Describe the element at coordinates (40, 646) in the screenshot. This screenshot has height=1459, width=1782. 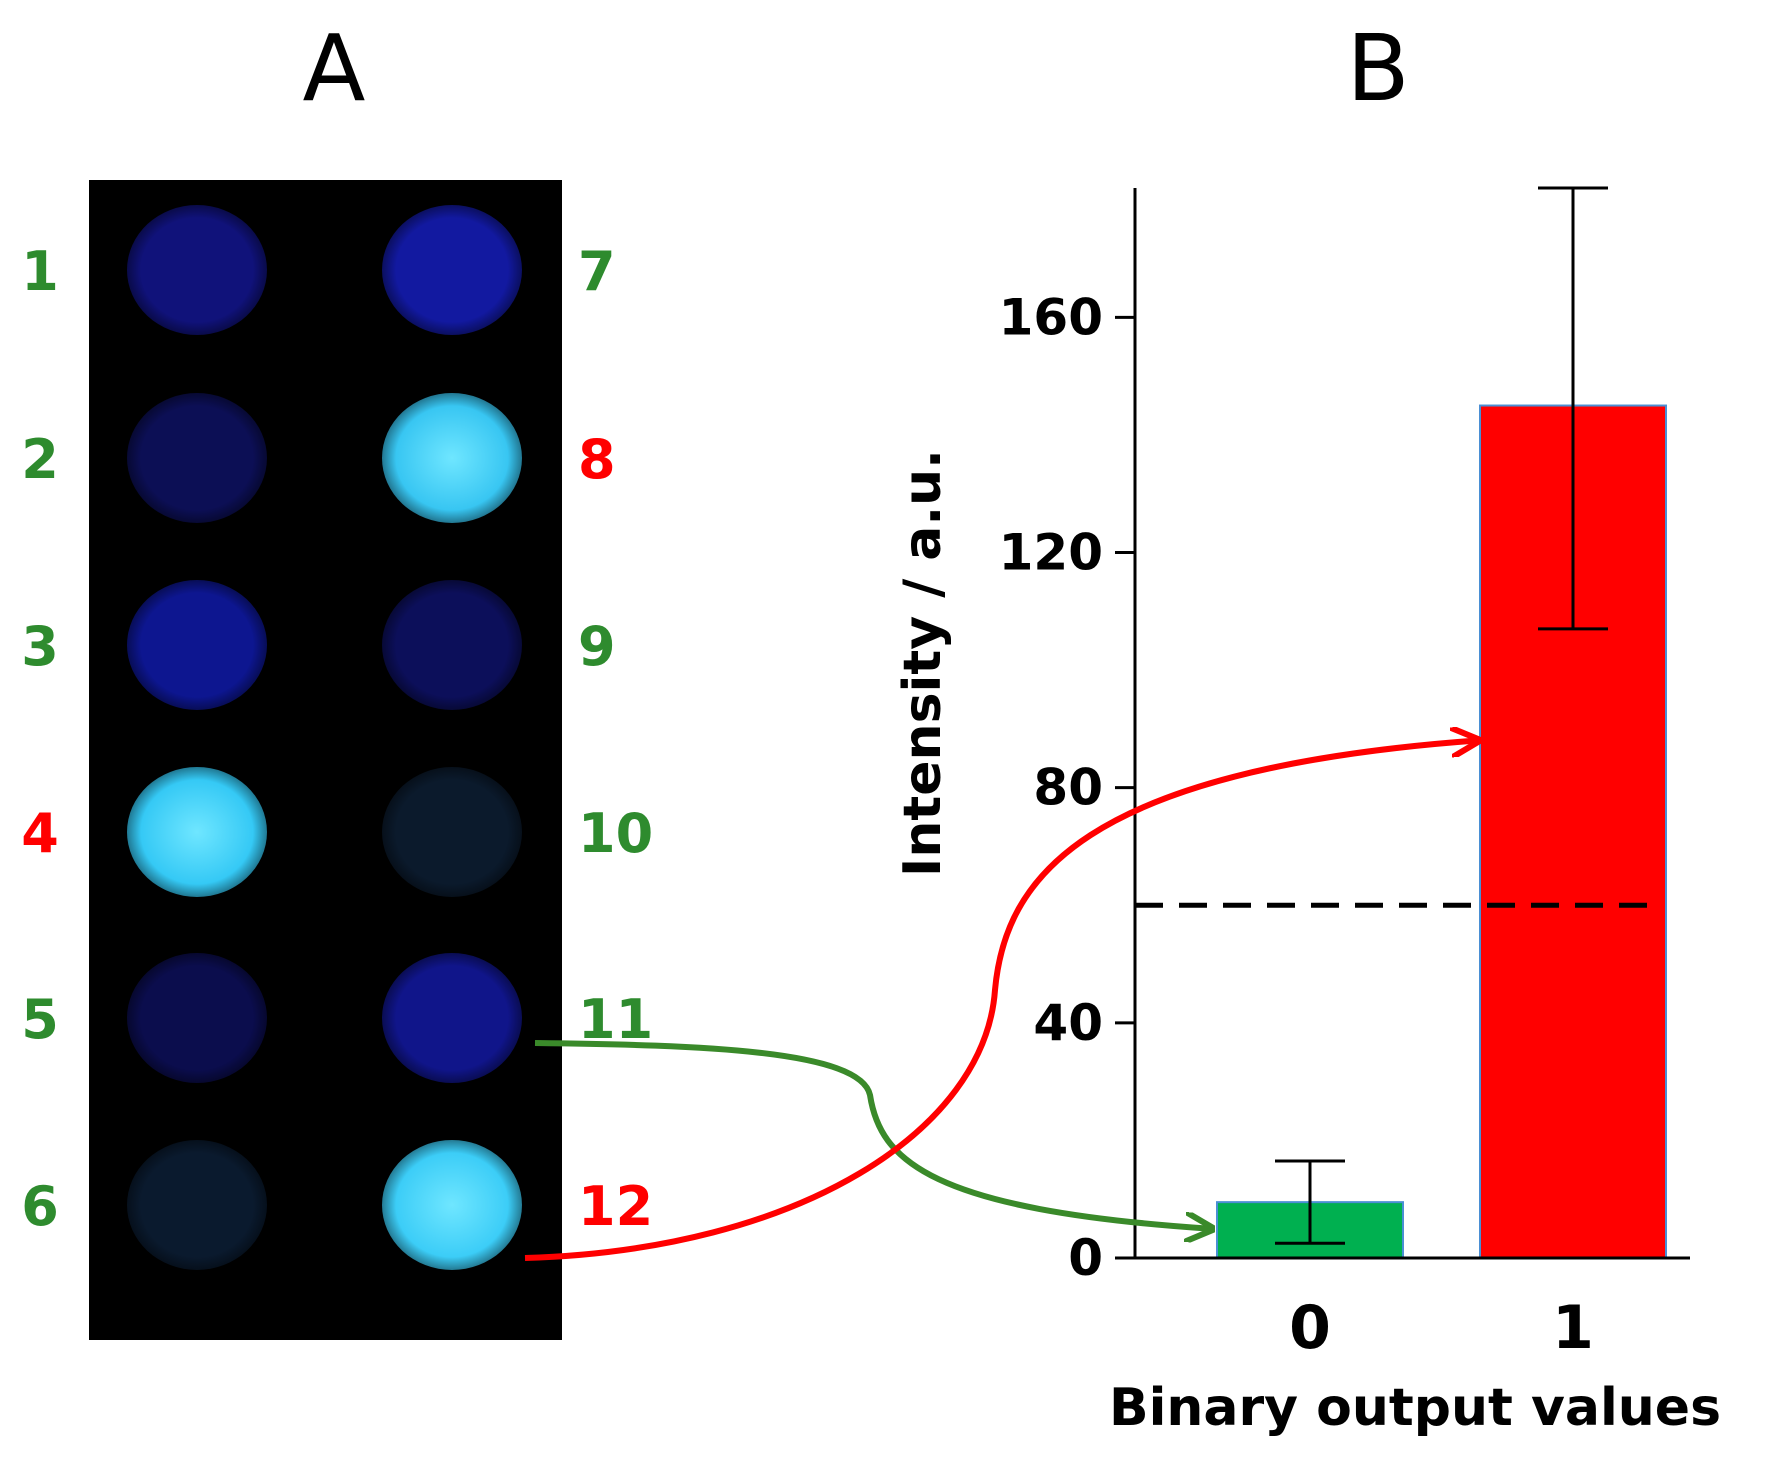
I see `spot-label-3: 3` at that location.